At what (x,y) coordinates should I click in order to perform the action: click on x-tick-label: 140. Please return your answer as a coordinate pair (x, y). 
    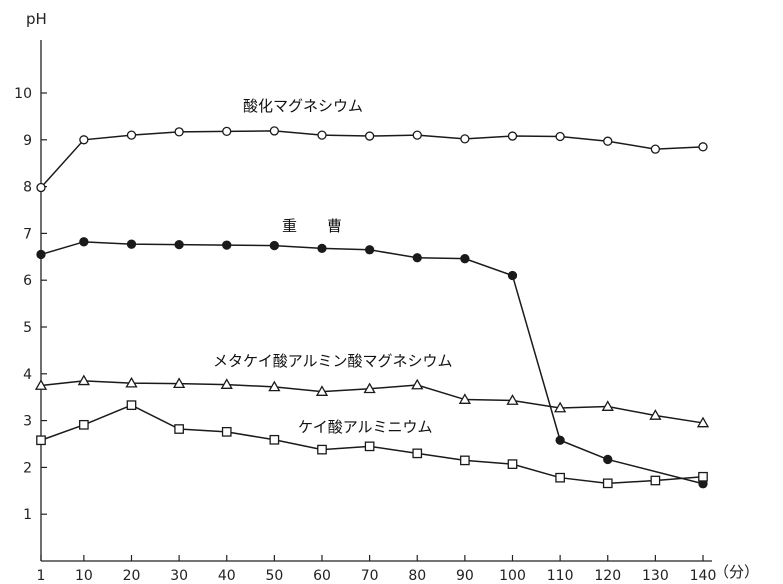
    Looking at the image, I should click on (703, 576).